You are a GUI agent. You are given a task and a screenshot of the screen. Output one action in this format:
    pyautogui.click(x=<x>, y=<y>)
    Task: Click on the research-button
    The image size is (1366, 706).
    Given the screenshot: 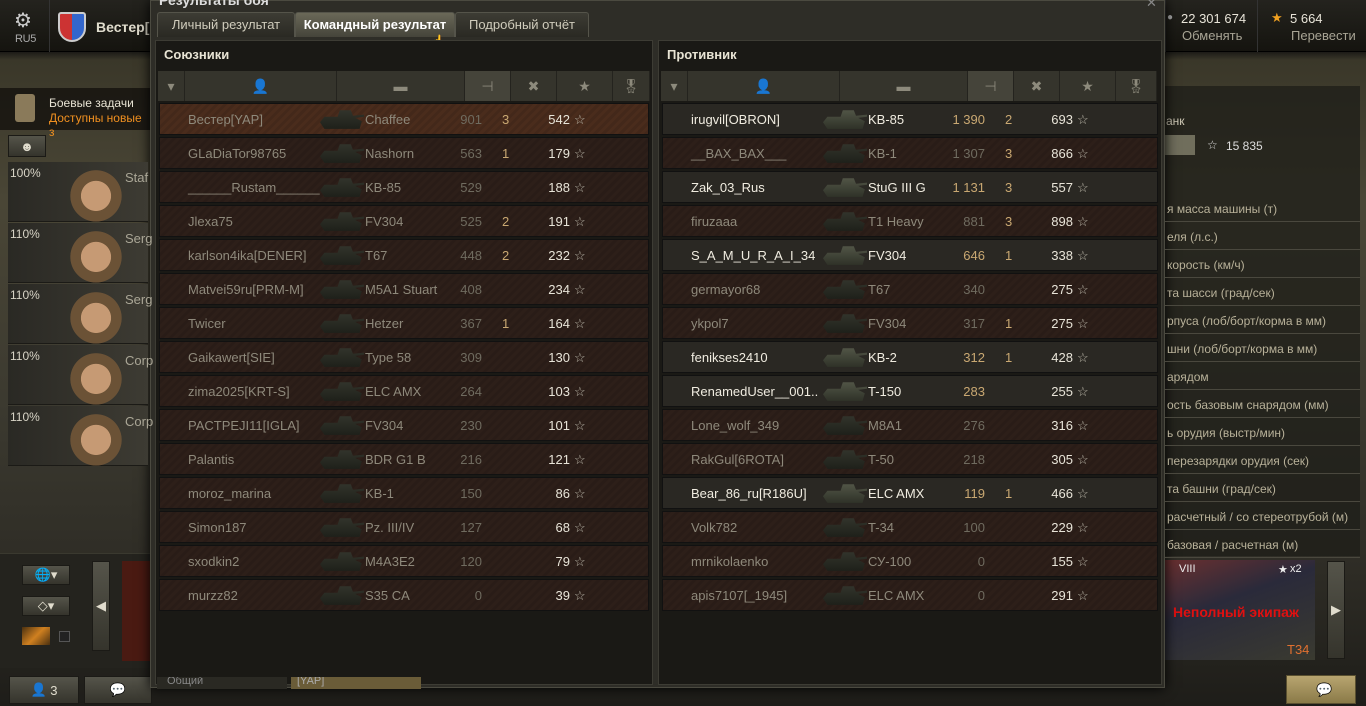 What is the action you would take?
    pyautogui.click(x=1180, y=145)
    